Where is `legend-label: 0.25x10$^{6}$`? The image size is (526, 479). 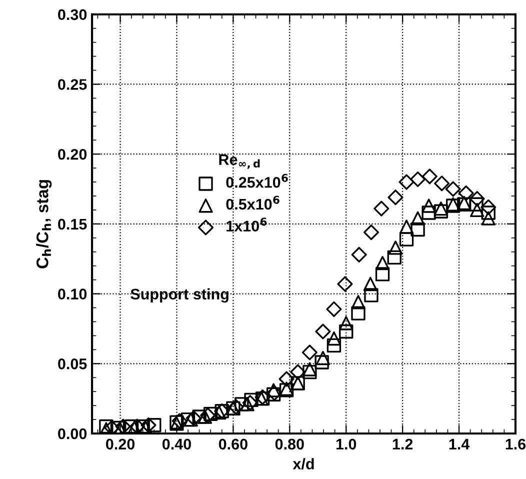
legend-label: 0.25x10$^{6}$ is located at coordinates (257, 181).